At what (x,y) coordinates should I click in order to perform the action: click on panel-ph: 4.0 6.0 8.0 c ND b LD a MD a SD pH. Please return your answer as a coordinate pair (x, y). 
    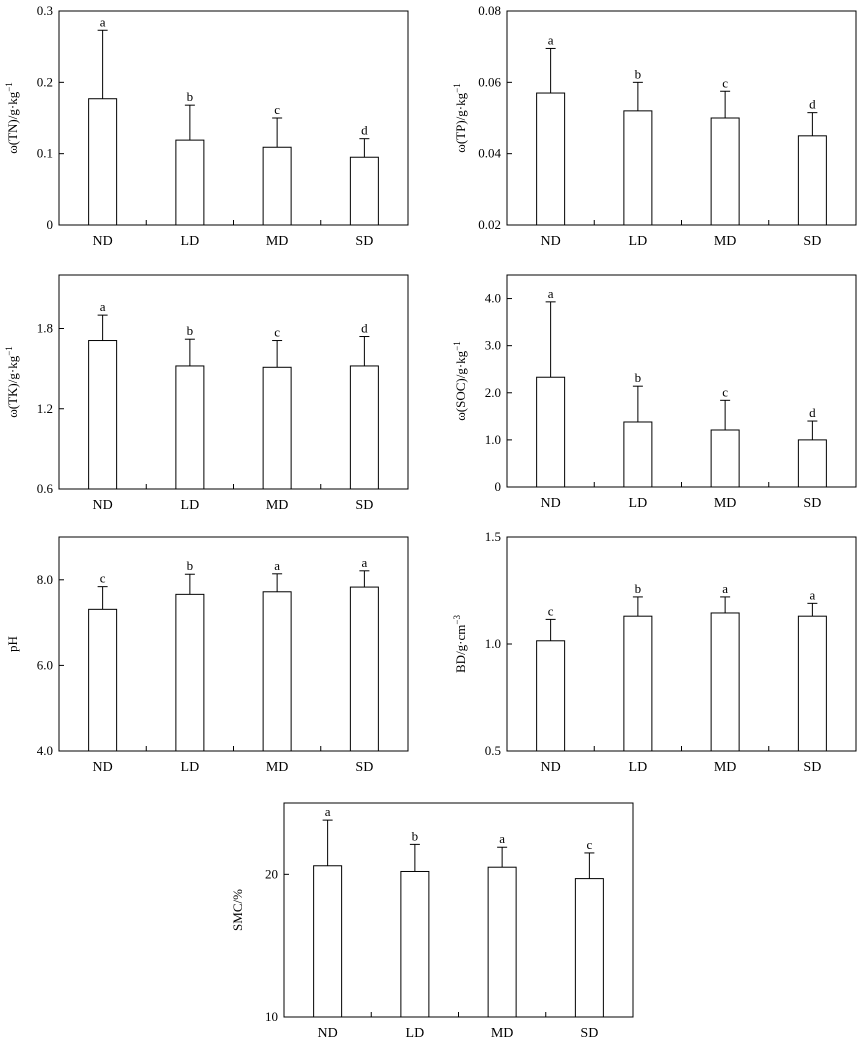
    Looking at the image, I should click on (207, 655).